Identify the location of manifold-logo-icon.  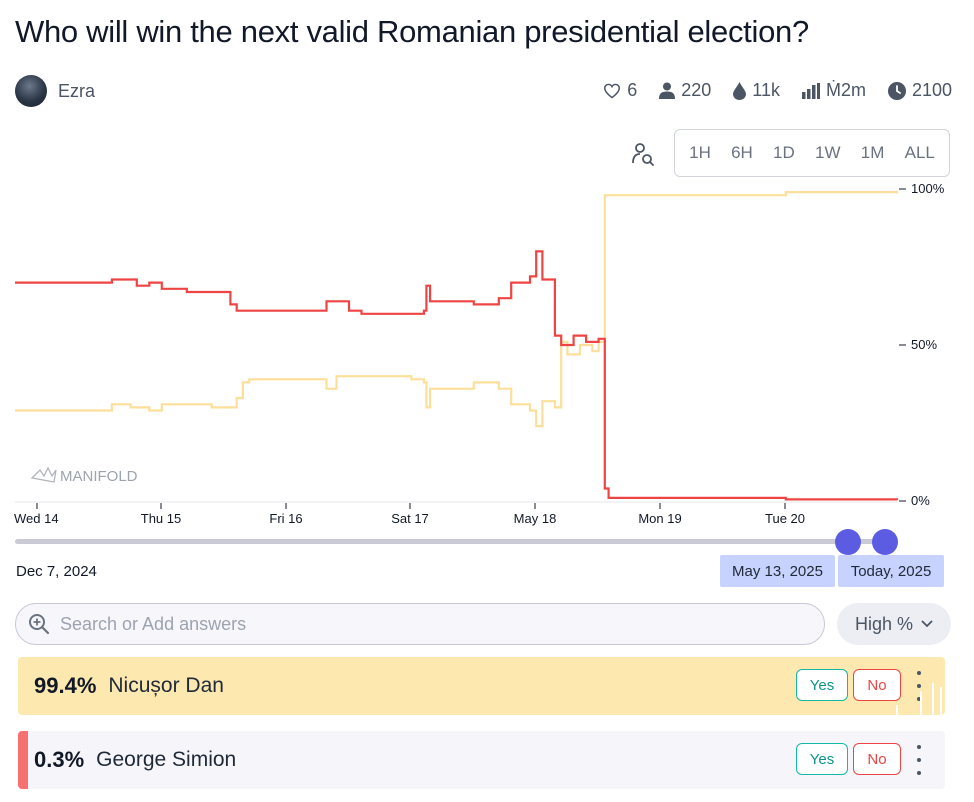
(43, 474).